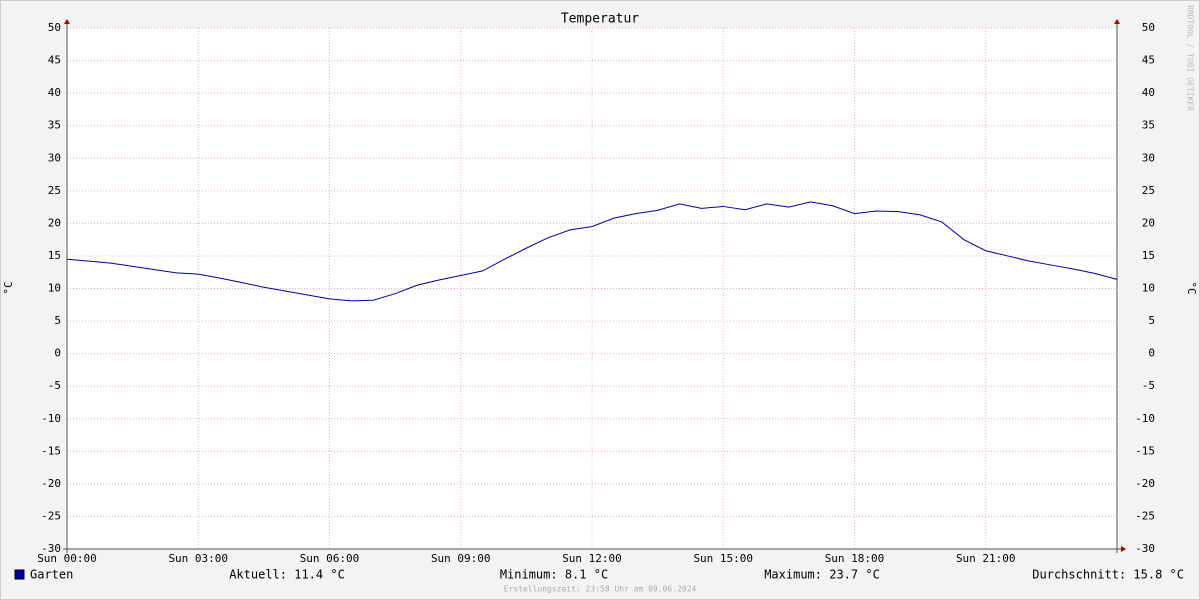 This screenshot has height=600, width=1200. Describe the element at coordinates (51, 483) in the screenshot. I see `y-tick-label: -20` at that location.